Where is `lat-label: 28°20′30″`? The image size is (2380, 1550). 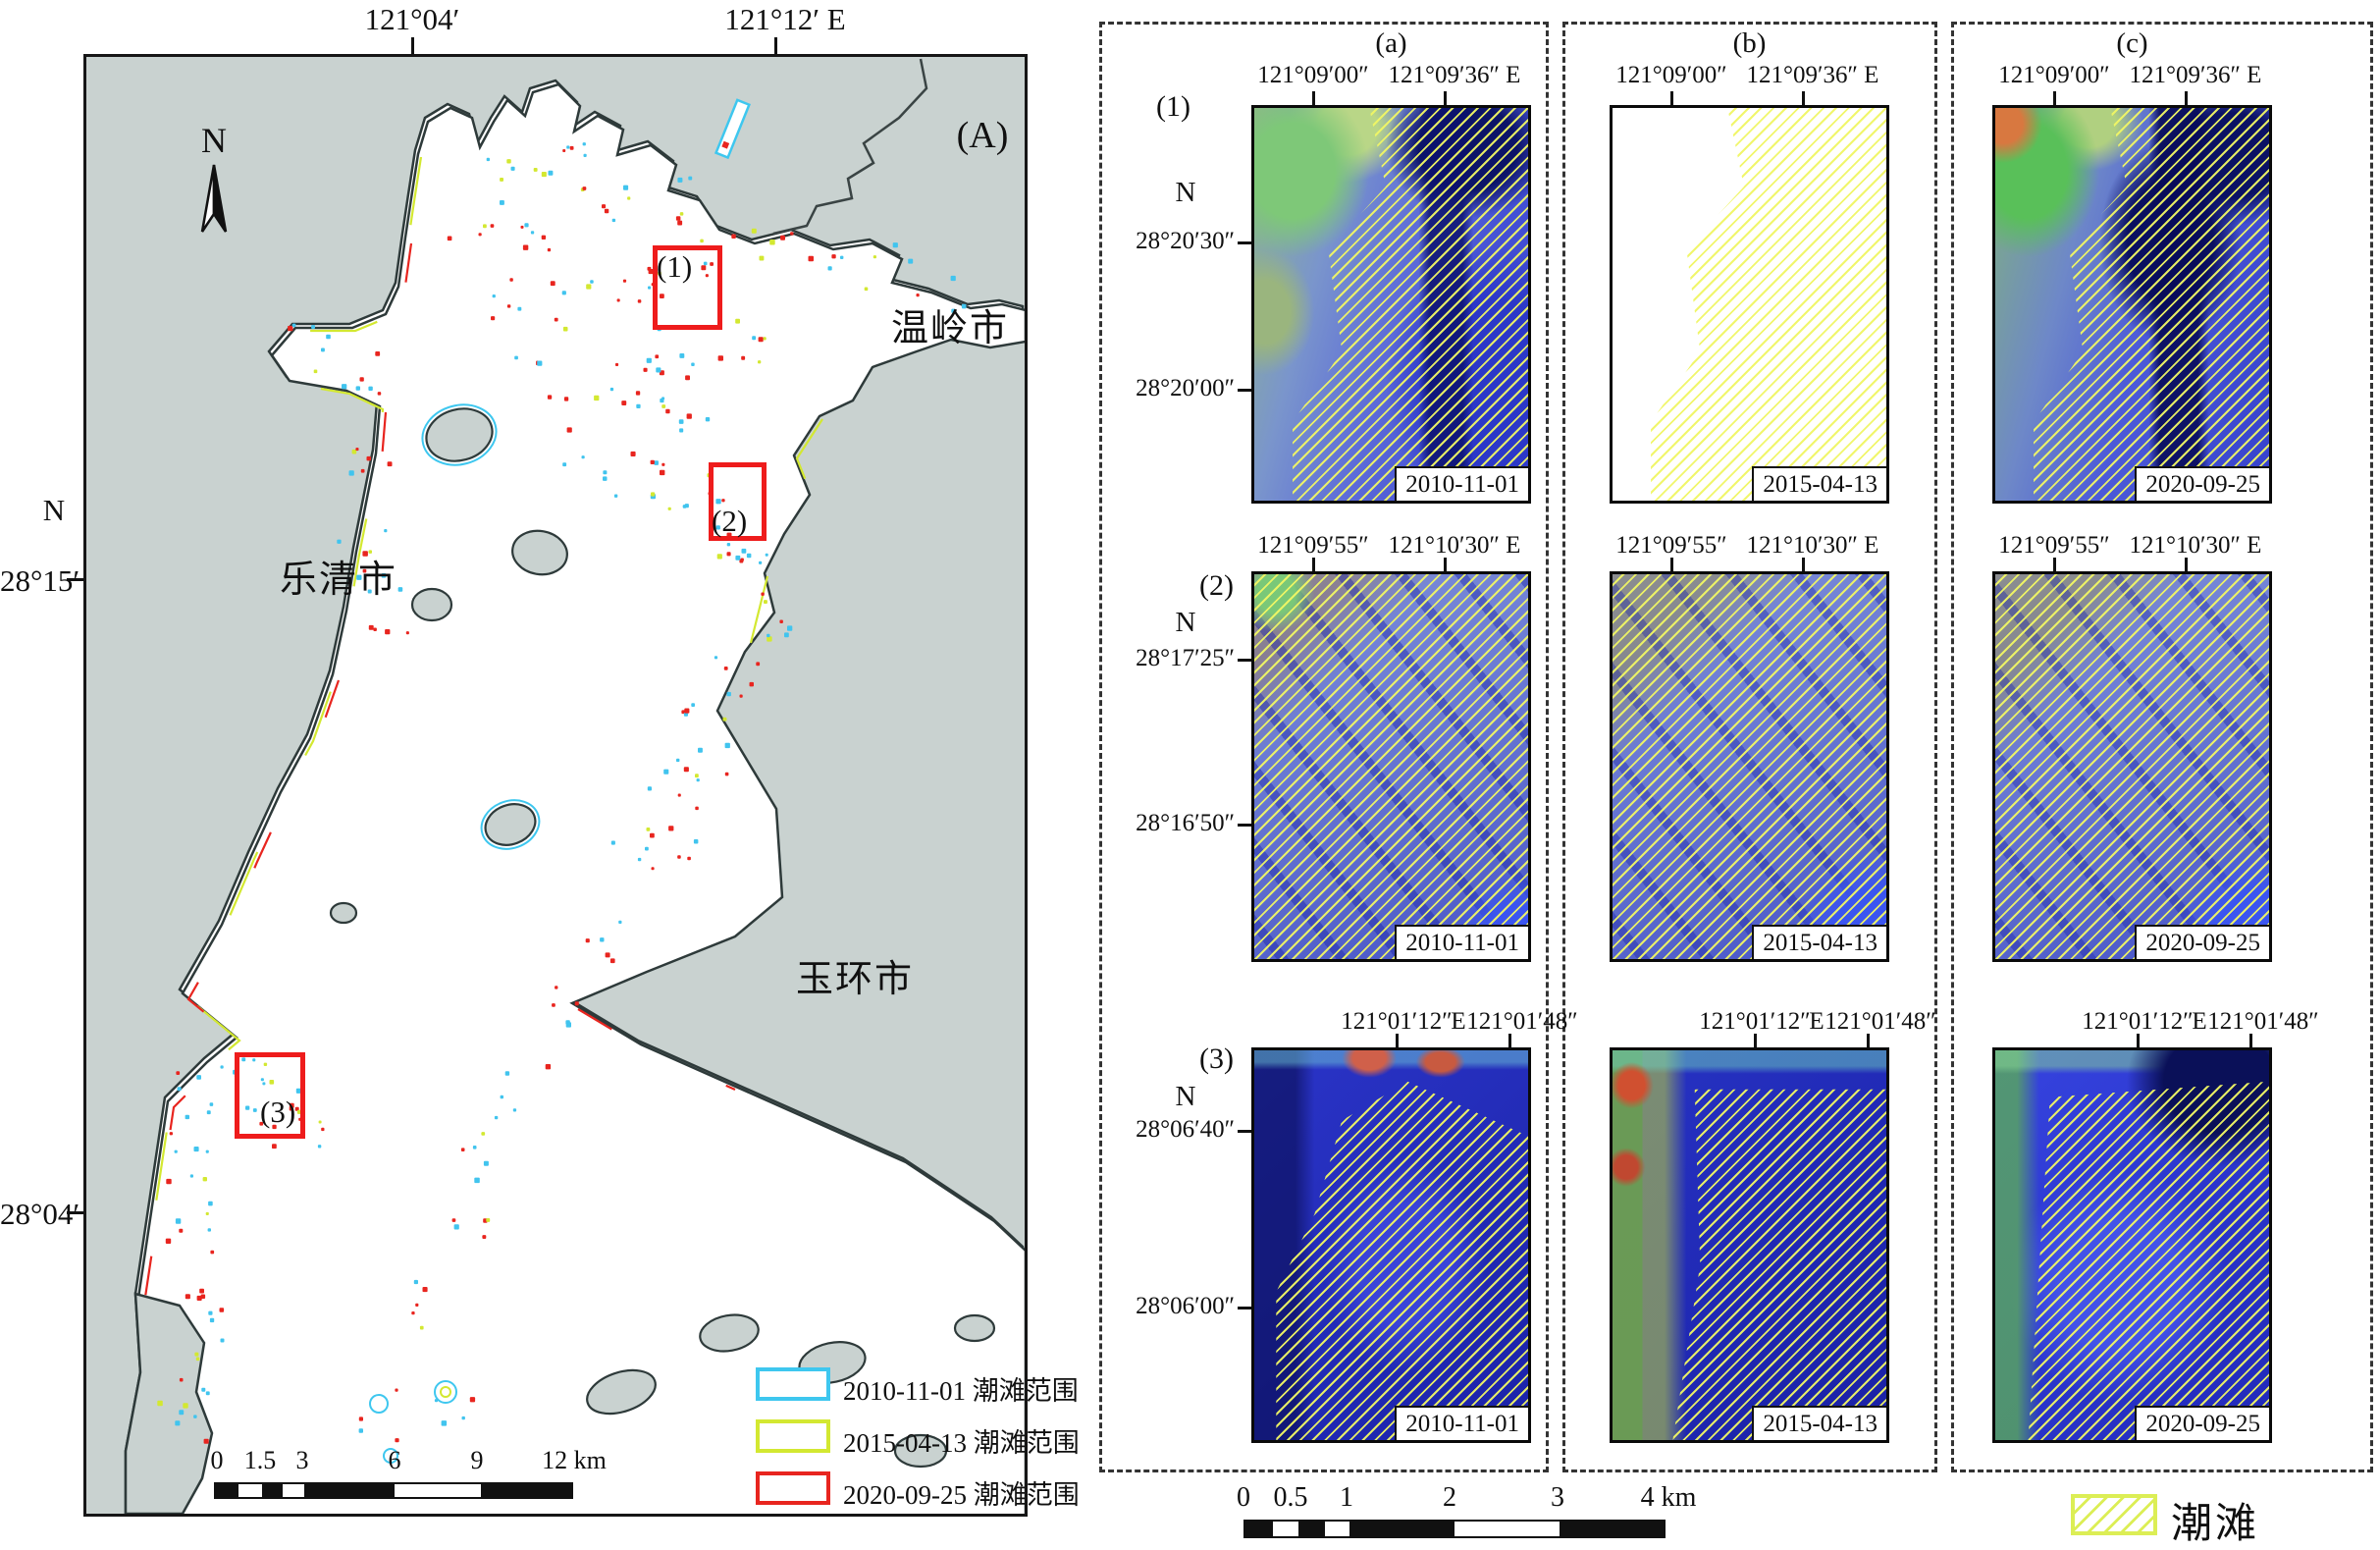 lat-label: 28°20′30″ is located at coordinates (1185, 241).